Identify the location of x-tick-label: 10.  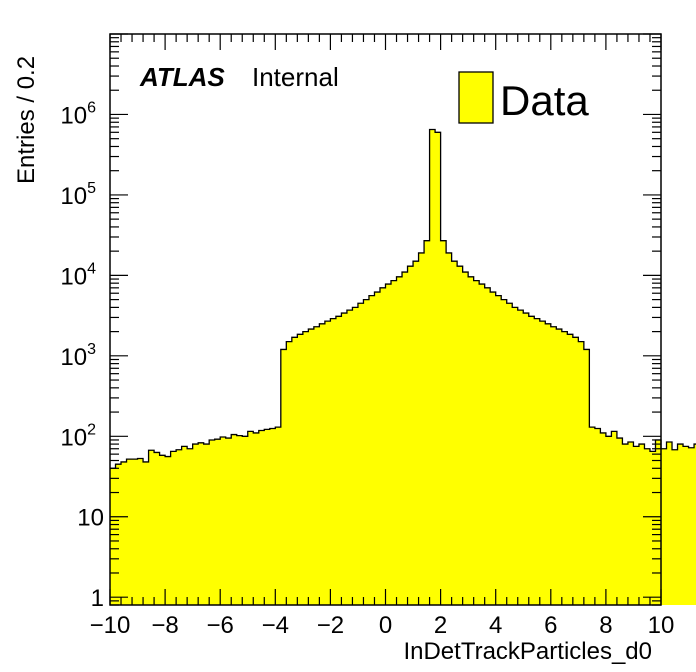
(661, 625).